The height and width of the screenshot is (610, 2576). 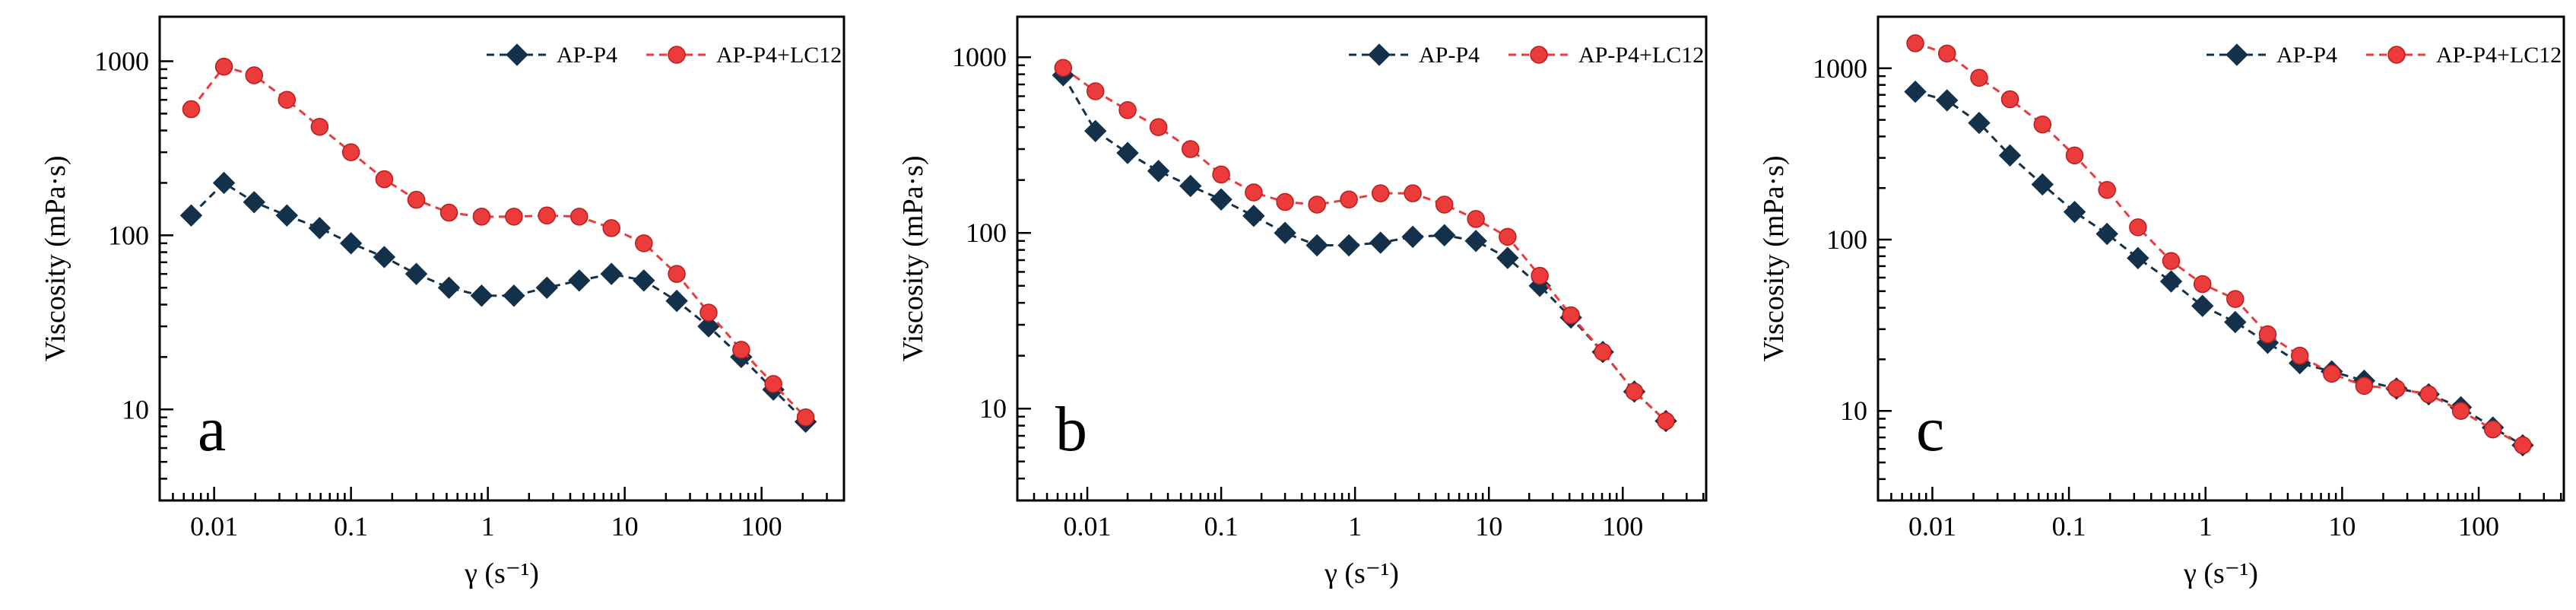 I want to click on x-axis-title: γ (s⁻¹), so click(x=1362, y=573).